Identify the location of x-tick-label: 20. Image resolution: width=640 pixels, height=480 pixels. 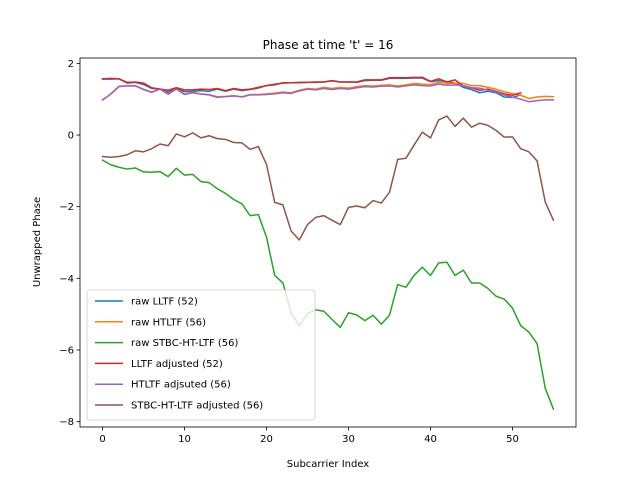
(266, 439).